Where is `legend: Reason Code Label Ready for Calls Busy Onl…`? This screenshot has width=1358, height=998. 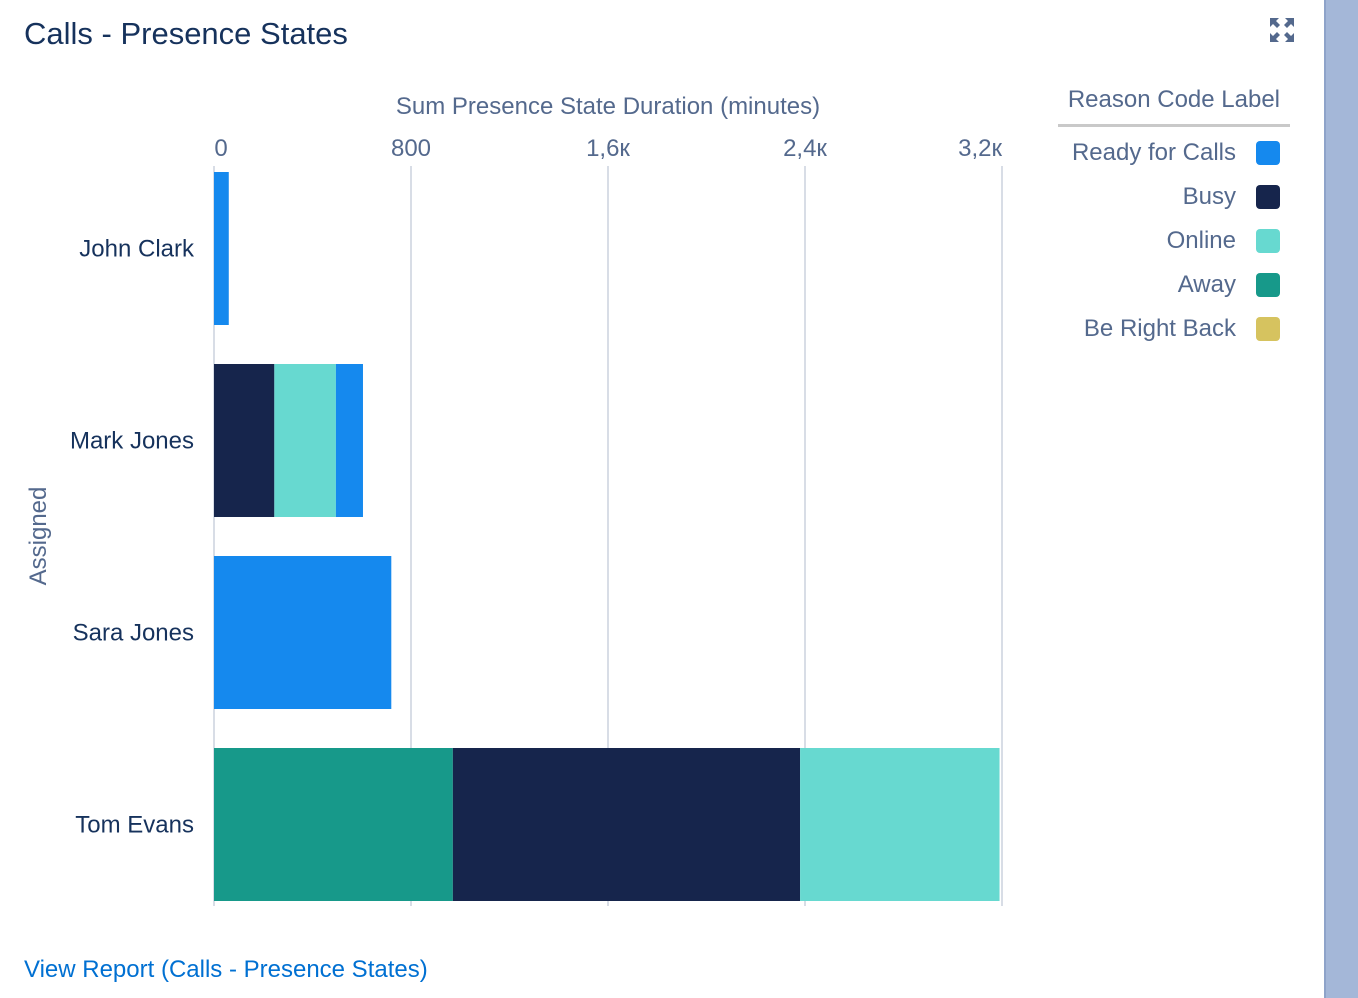 legend: Reason Code Label Ready for Calls Busy Onl… is located at coordinates (1174, 218).